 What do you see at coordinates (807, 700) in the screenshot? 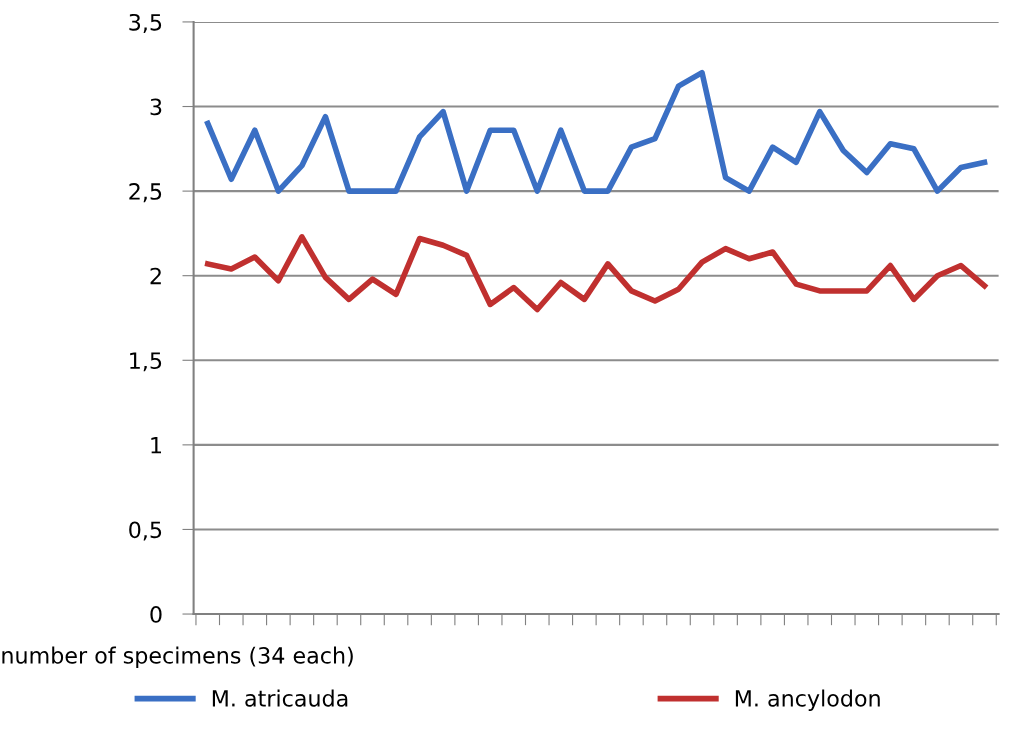
I see `legend-label: M. ancylodon` at bounding box center [807, 700].